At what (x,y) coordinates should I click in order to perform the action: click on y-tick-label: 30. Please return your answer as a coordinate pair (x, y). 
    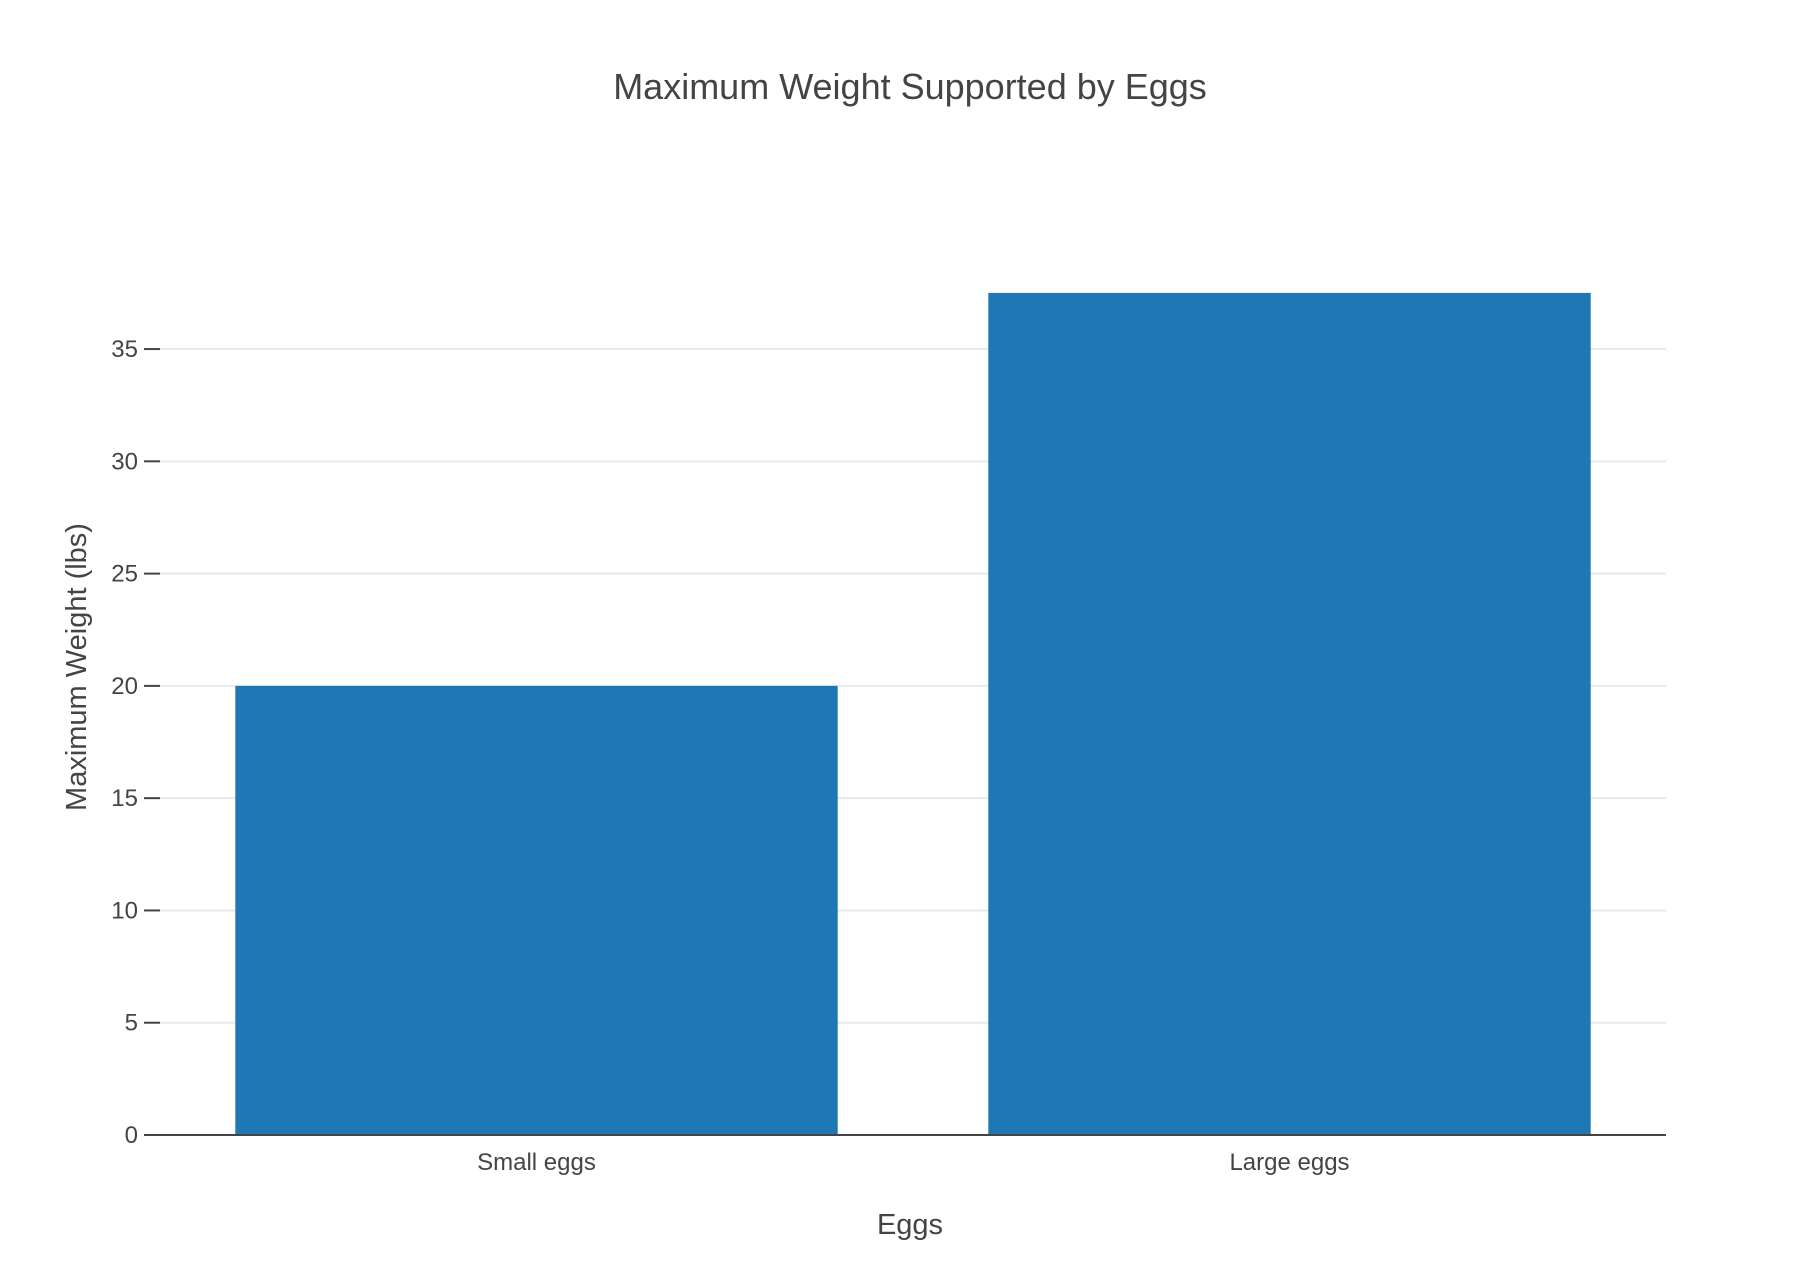
    Looking at the image, I should click on (124, 461).